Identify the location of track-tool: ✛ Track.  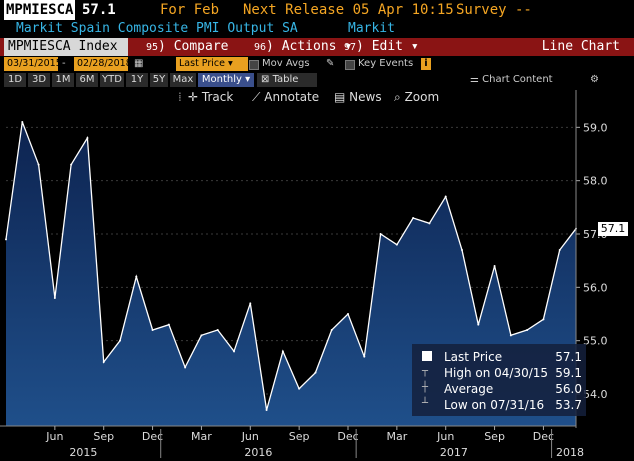
(211, 97).